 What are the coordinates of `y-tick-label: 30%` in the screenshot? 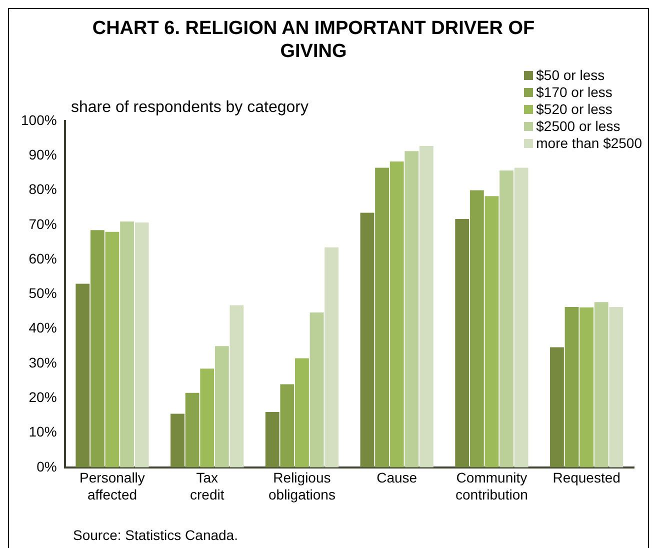 It's located at (42, 362).